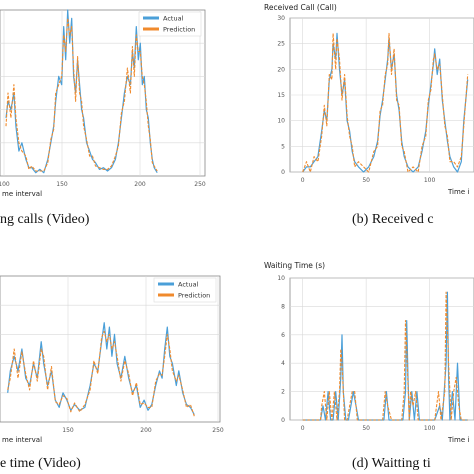  What do you see at coordinates (281, 18) in the screenshot?
I see `y-tick-label: 30` at bounding box center [281, 18].